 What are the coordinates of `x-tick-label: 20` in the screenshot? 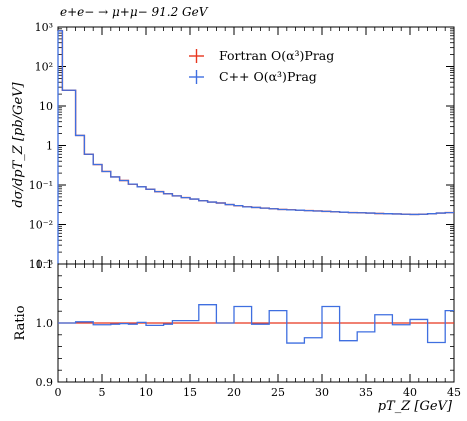 It's located at (234, 392).